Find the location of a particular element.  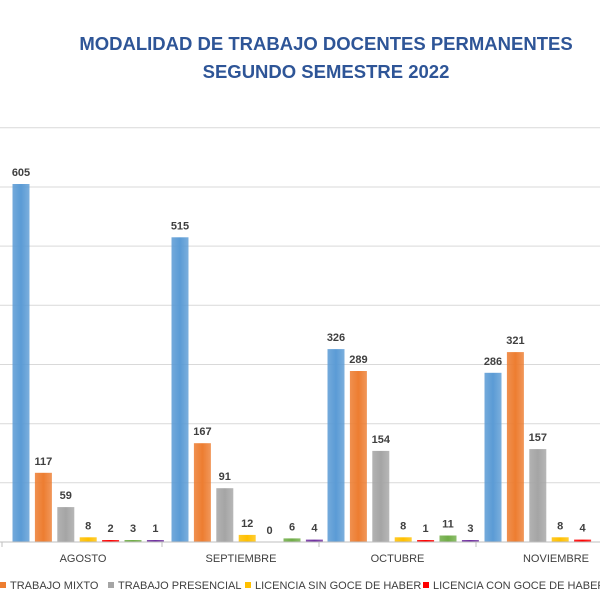

data-label: 326 is located at coordinates (336, 338).